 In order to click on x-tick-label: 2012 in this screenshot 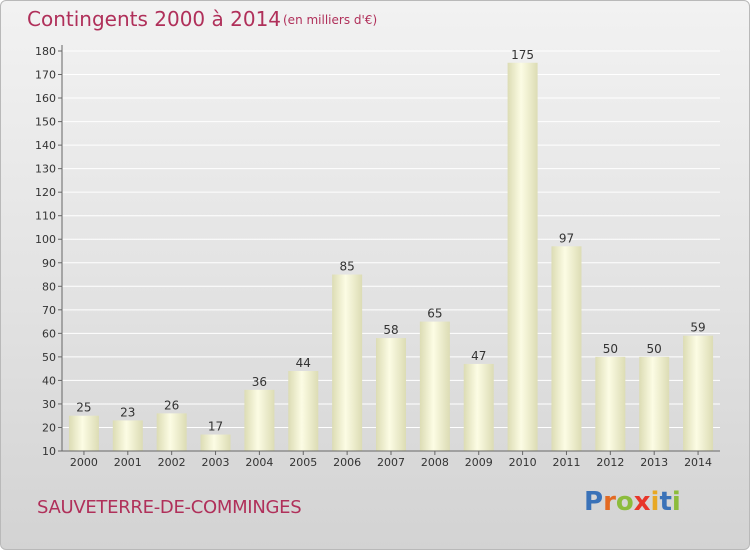, I will do `click(610, 462)`.